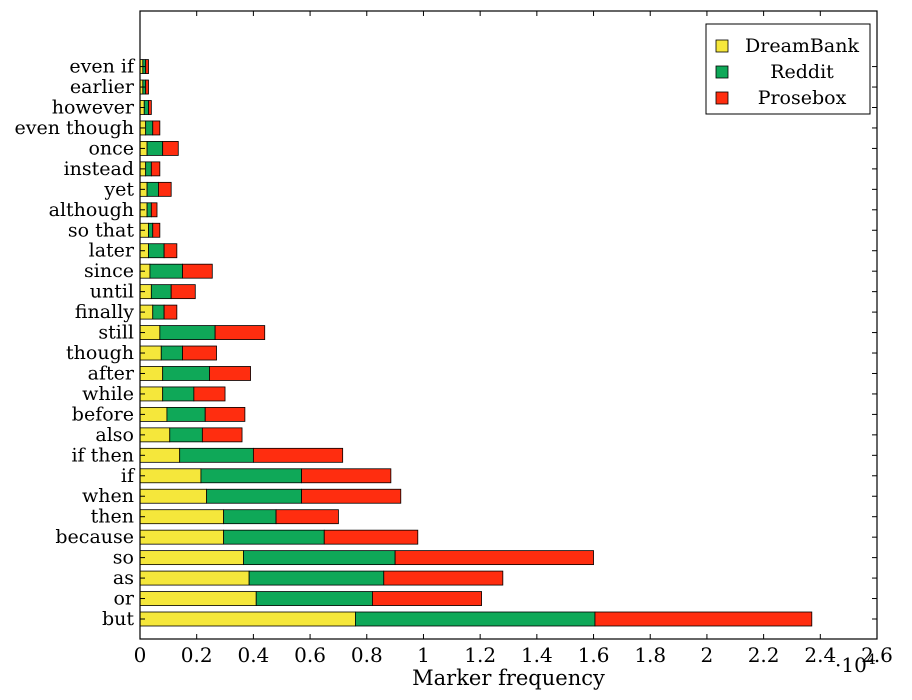 Image resolution: width=912 pixels, height=700 pixels. I want to click on bar-reddit-before, so click(186, 414).